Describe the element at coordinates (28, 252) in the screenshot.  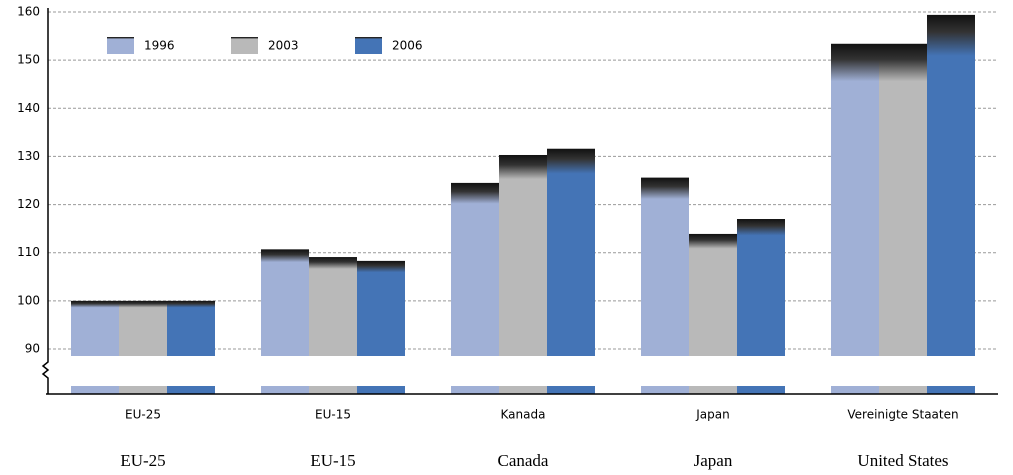
I see `y-tick-label: 110` at that location.